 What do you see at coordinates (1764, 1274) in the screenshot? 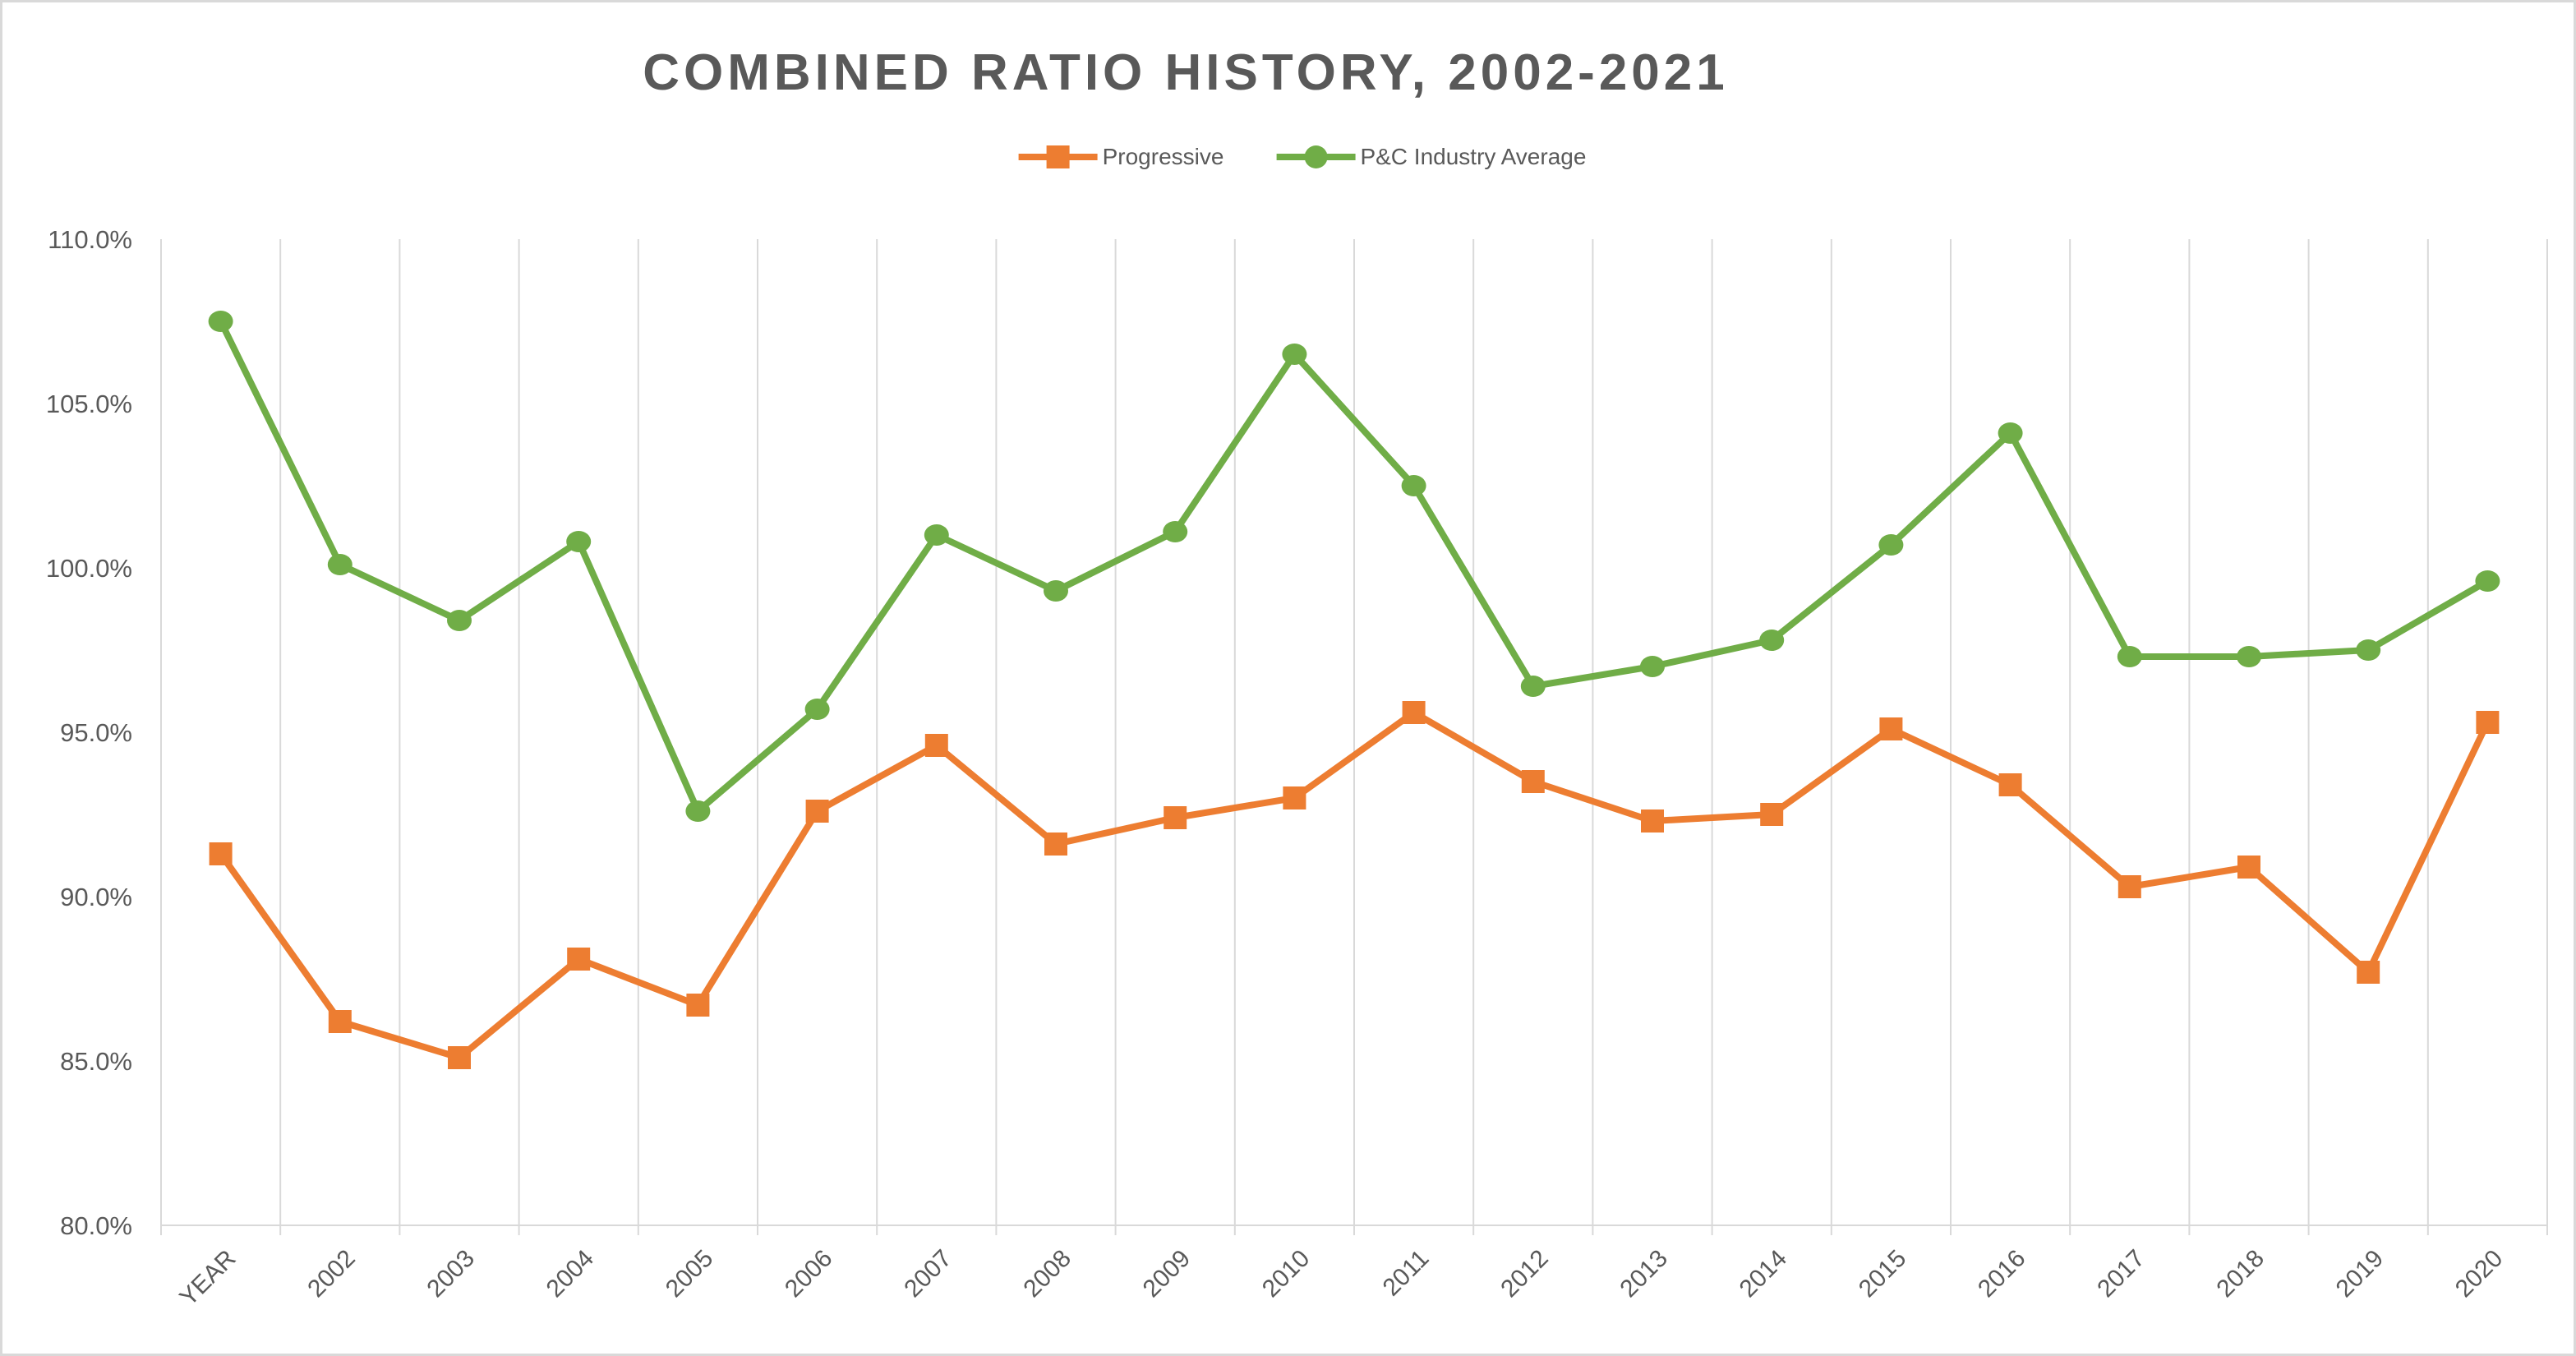
I see `x-axis-label: 2014` at bounding box center [1764, 1274].